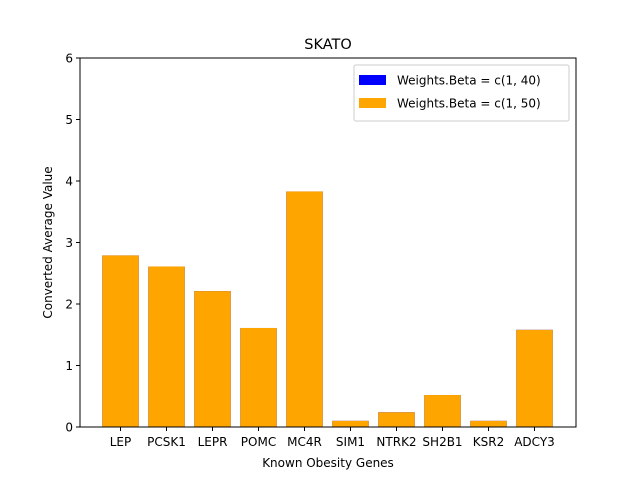  Describe the element at coordinates (534, 442) in the screenshot. I see `x-tick-label: ADCY3` at that location.